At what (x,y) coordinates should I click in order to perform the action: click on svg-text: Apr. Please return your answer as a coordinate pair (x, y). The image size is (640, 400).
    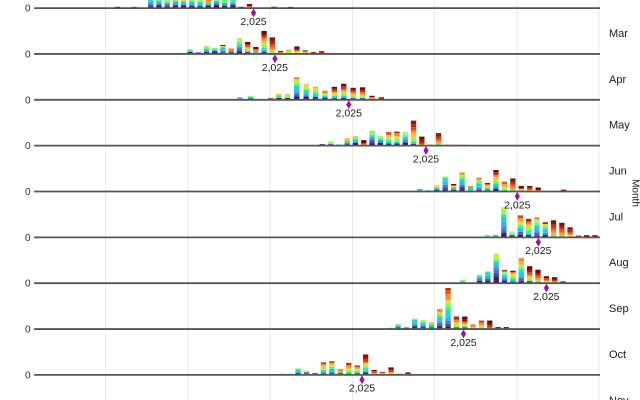
    Looking at the image, I should click on (617, 80).